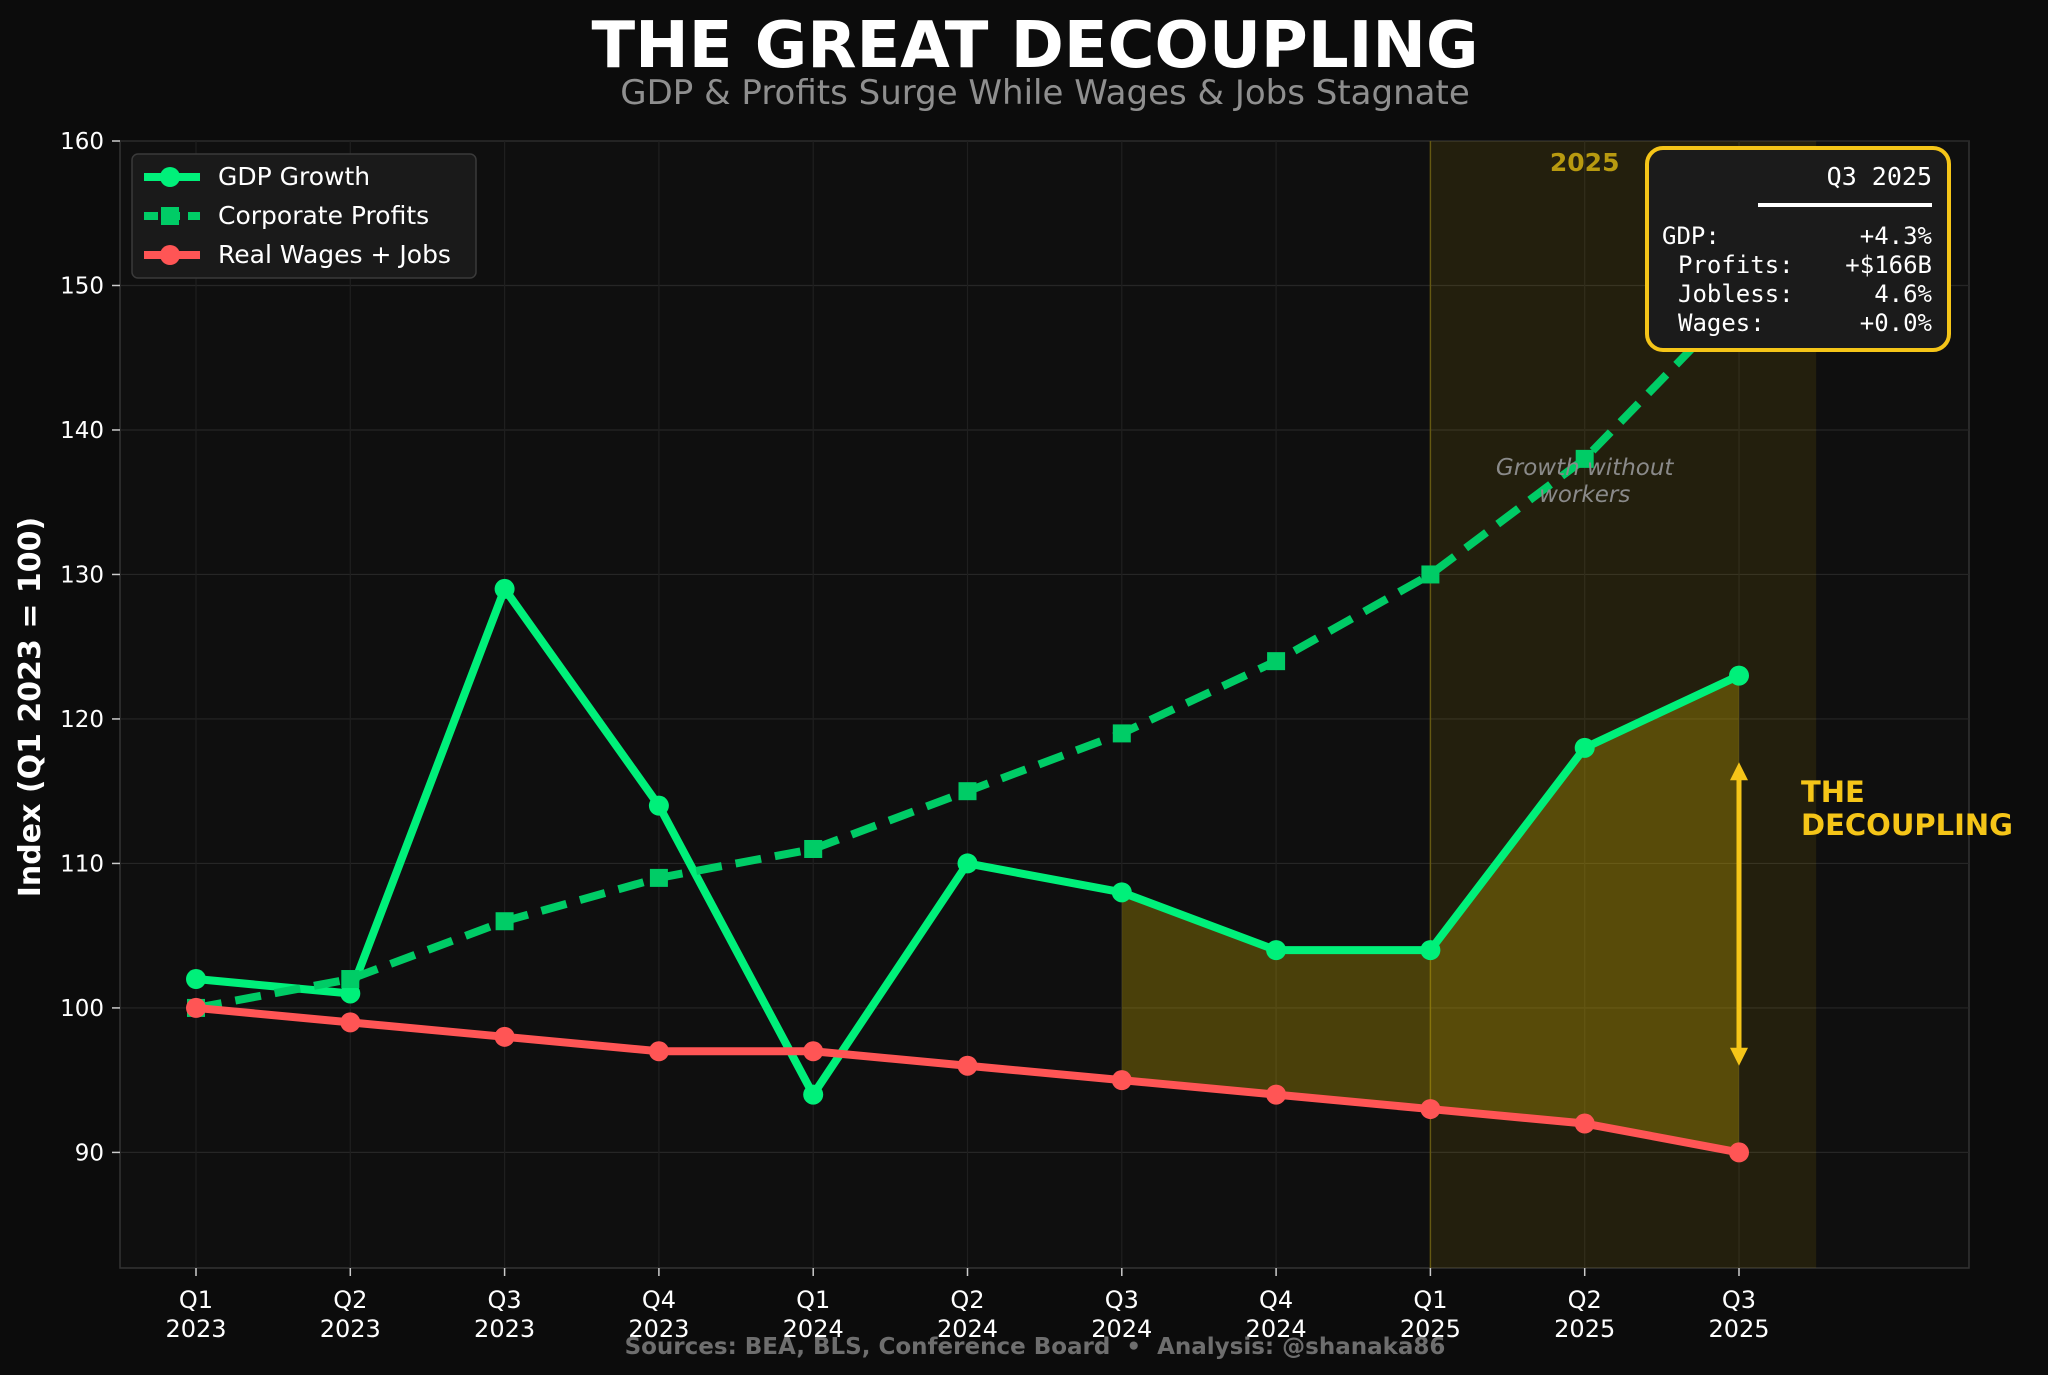 The image size is (2048, 1375). What do you see at coordinates (1798, 249) in the screenshot?
I see `info-box` at bounding box center [1798, 249].